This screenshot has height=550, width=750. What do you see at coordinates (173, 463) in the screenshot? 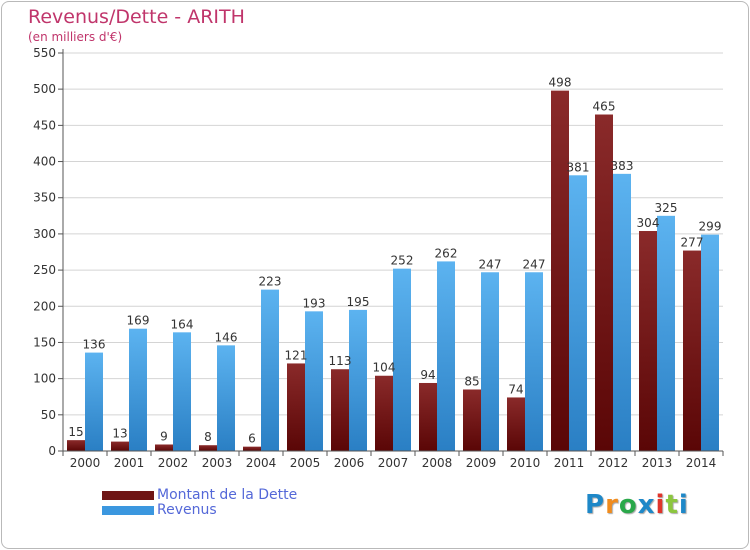
I see `x-tick-label: 2002` at bounding box center [173, 463].